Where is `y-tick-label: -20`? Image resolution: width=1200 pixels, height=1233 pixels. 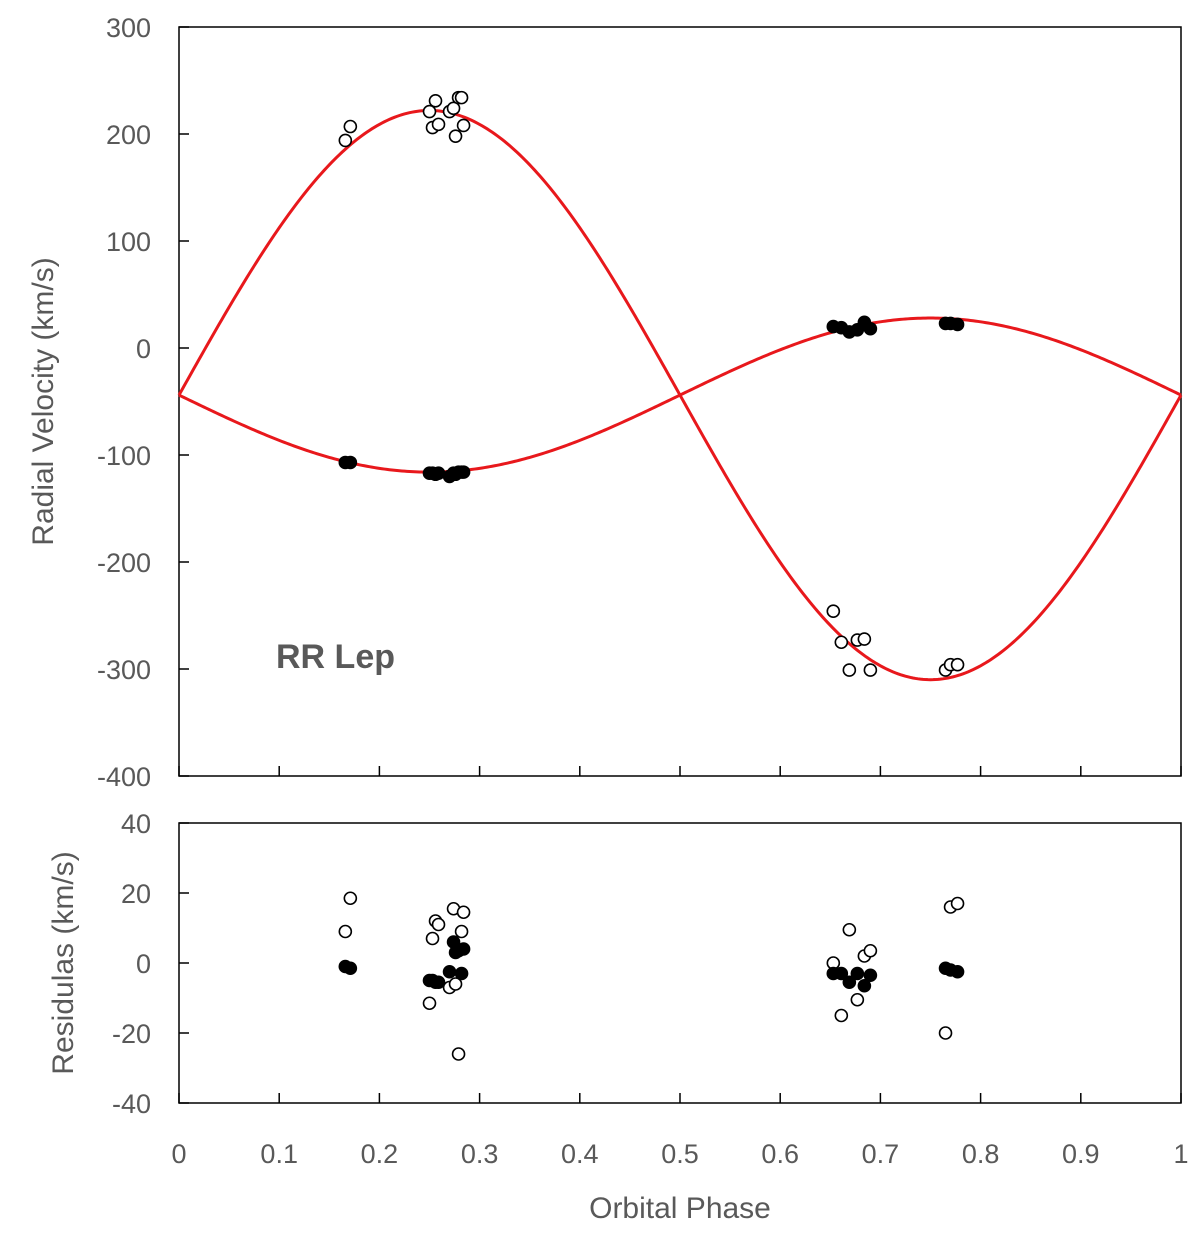 y-tick-label: -20 is located at coordinates (131, 1034).